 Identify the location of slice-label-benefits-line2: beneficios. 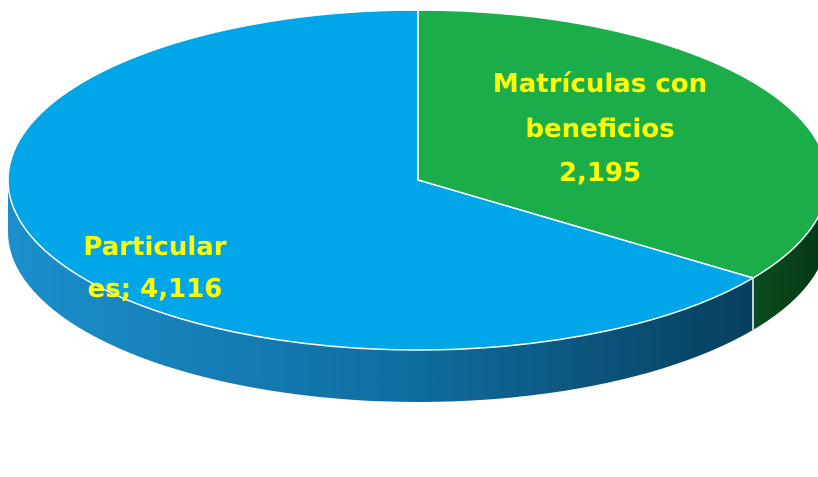
(599, 129).